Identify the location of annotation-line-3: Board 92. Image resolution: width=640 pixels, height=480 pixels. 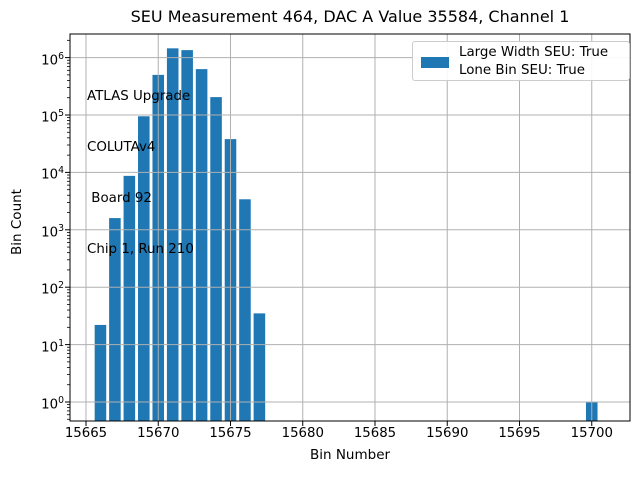
(119, 198).